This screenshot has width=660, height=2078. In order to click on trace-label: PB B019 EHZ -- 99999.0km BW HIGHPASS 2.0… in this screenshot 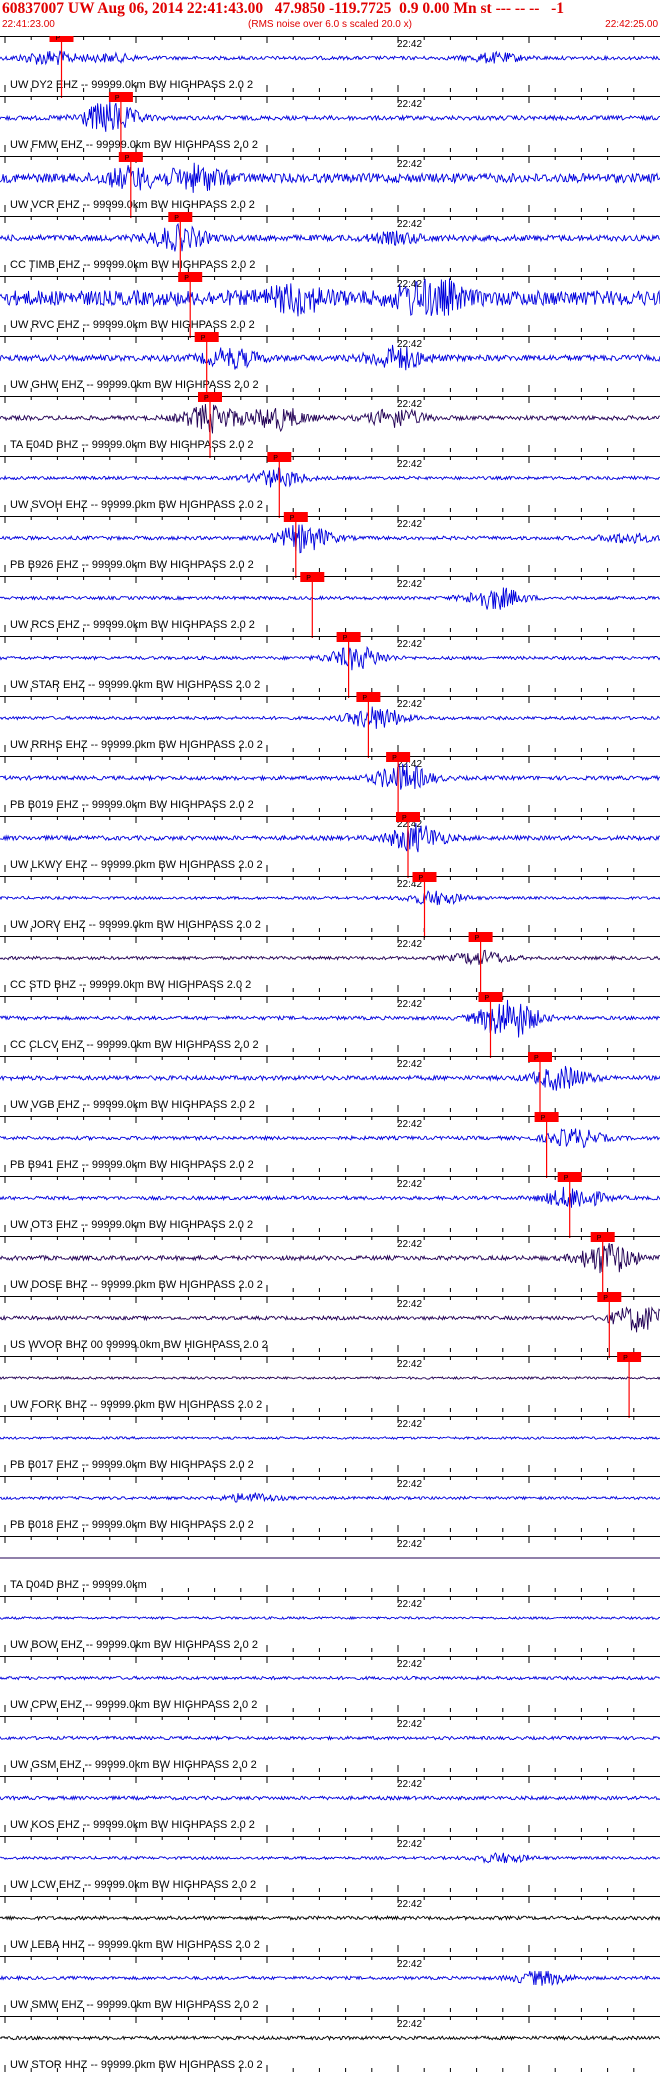, I will do `click(132, 805)`.